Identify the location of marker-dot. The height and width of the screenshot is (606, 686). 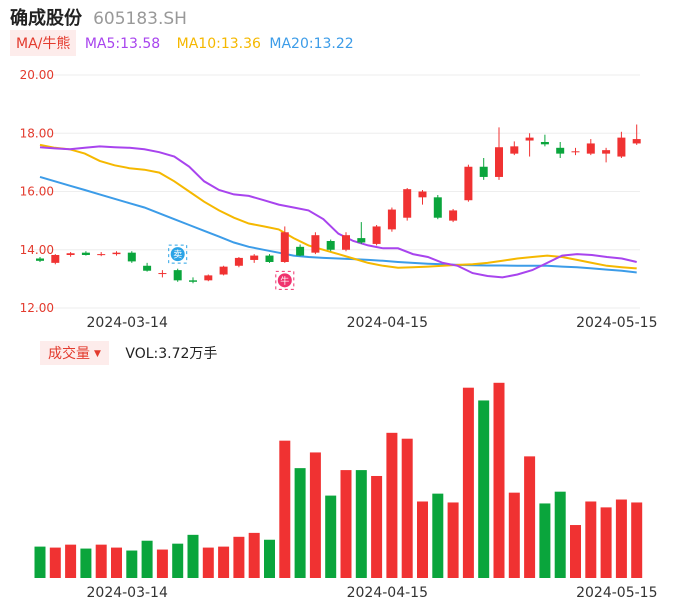
(177, 254).